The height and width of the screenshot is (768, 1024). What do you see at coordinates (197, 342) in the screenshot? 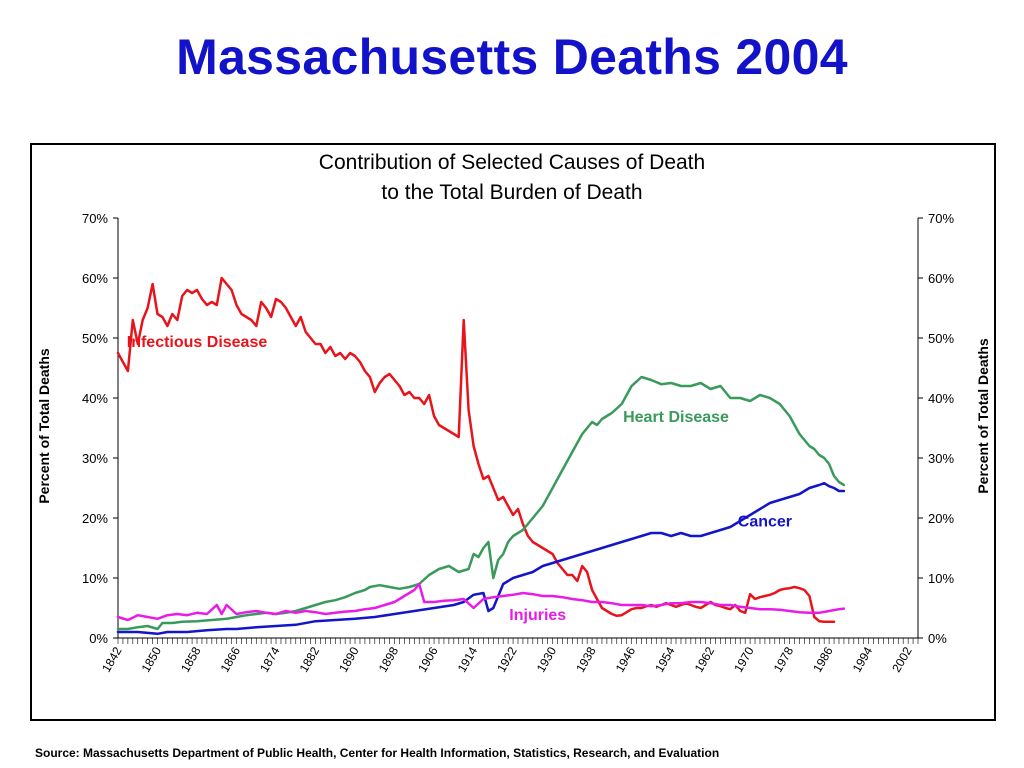
I see `series-label-infectious-disease: Infectious Disease` at bounding box center [197, 342].